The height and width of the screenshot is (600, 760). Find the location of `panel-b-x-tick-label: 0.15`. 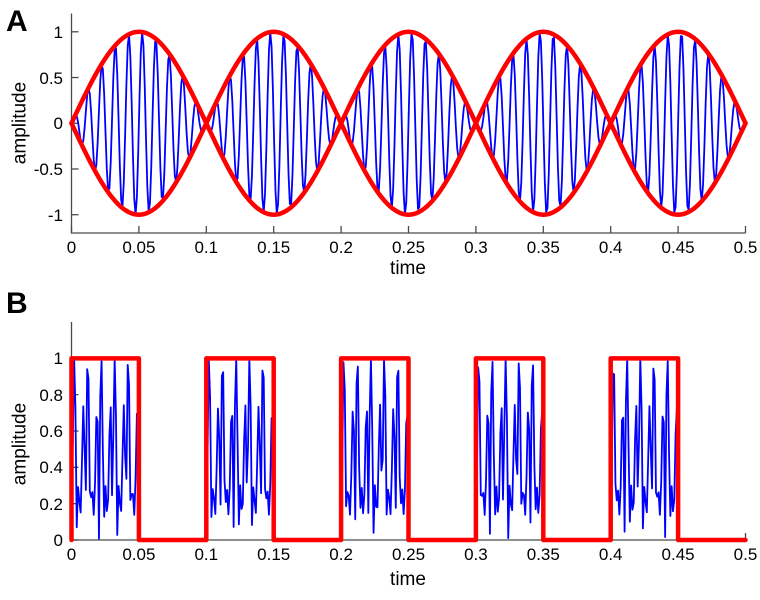

panel-b-x-tick-label: 0.15 is located at coordinates (274, 554).